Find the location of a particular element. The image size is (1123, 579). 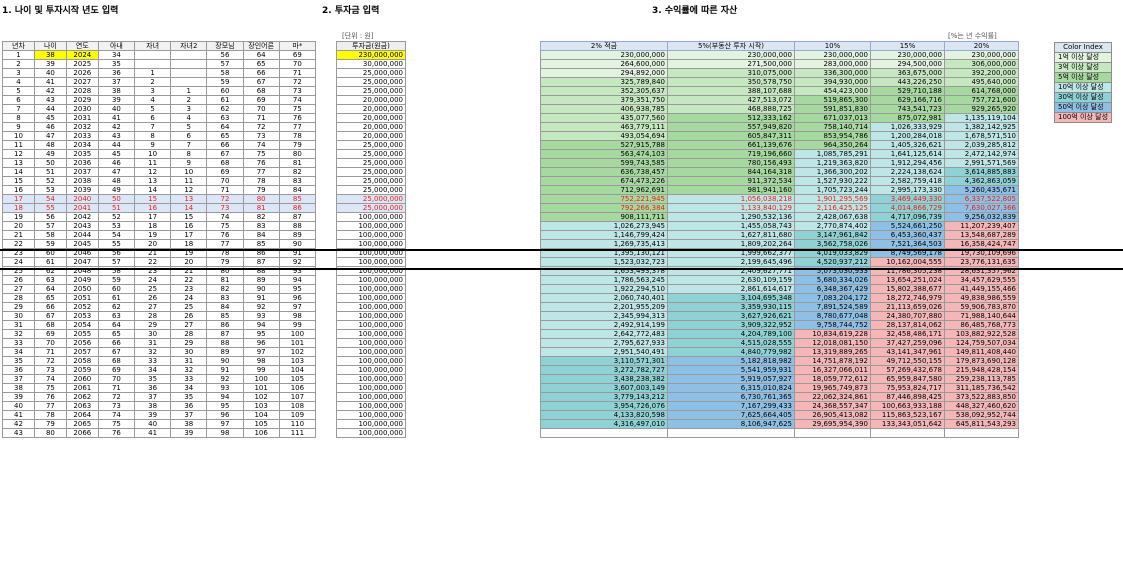

age-table-cell: 4 is located at coordinates (18, 82).